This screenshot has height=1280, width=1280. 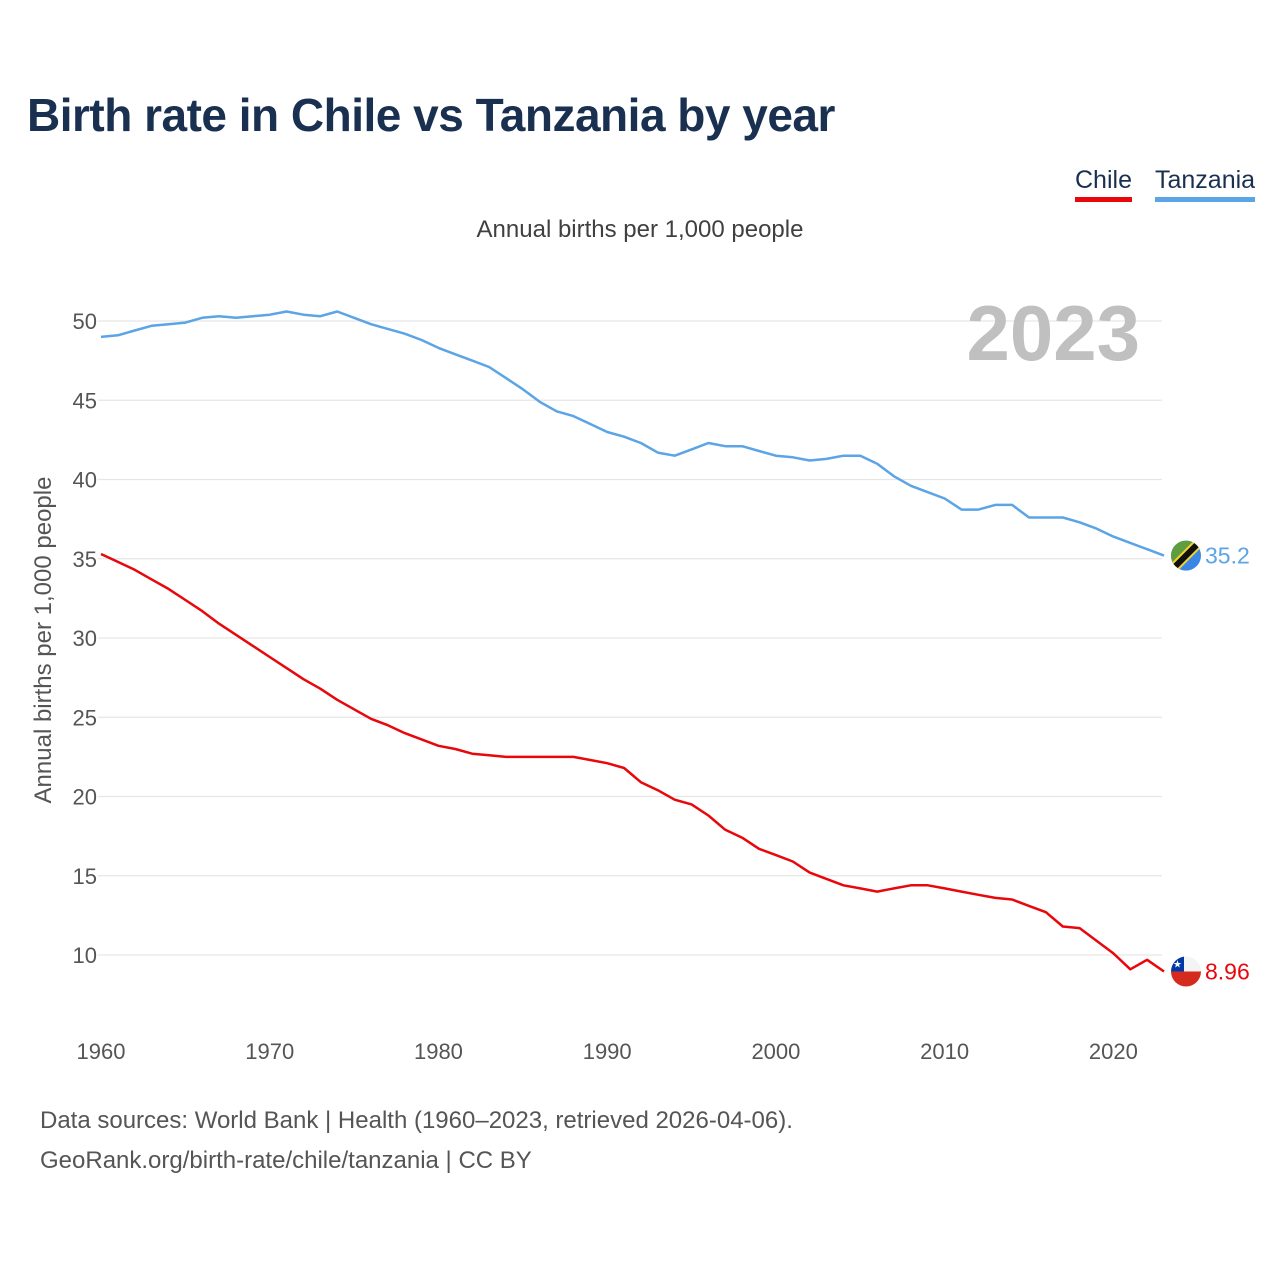 I want to click on x-axis-ticks: 1960 1970 1980 1990 2000 2010 2020, so click(x=607, y=1051).